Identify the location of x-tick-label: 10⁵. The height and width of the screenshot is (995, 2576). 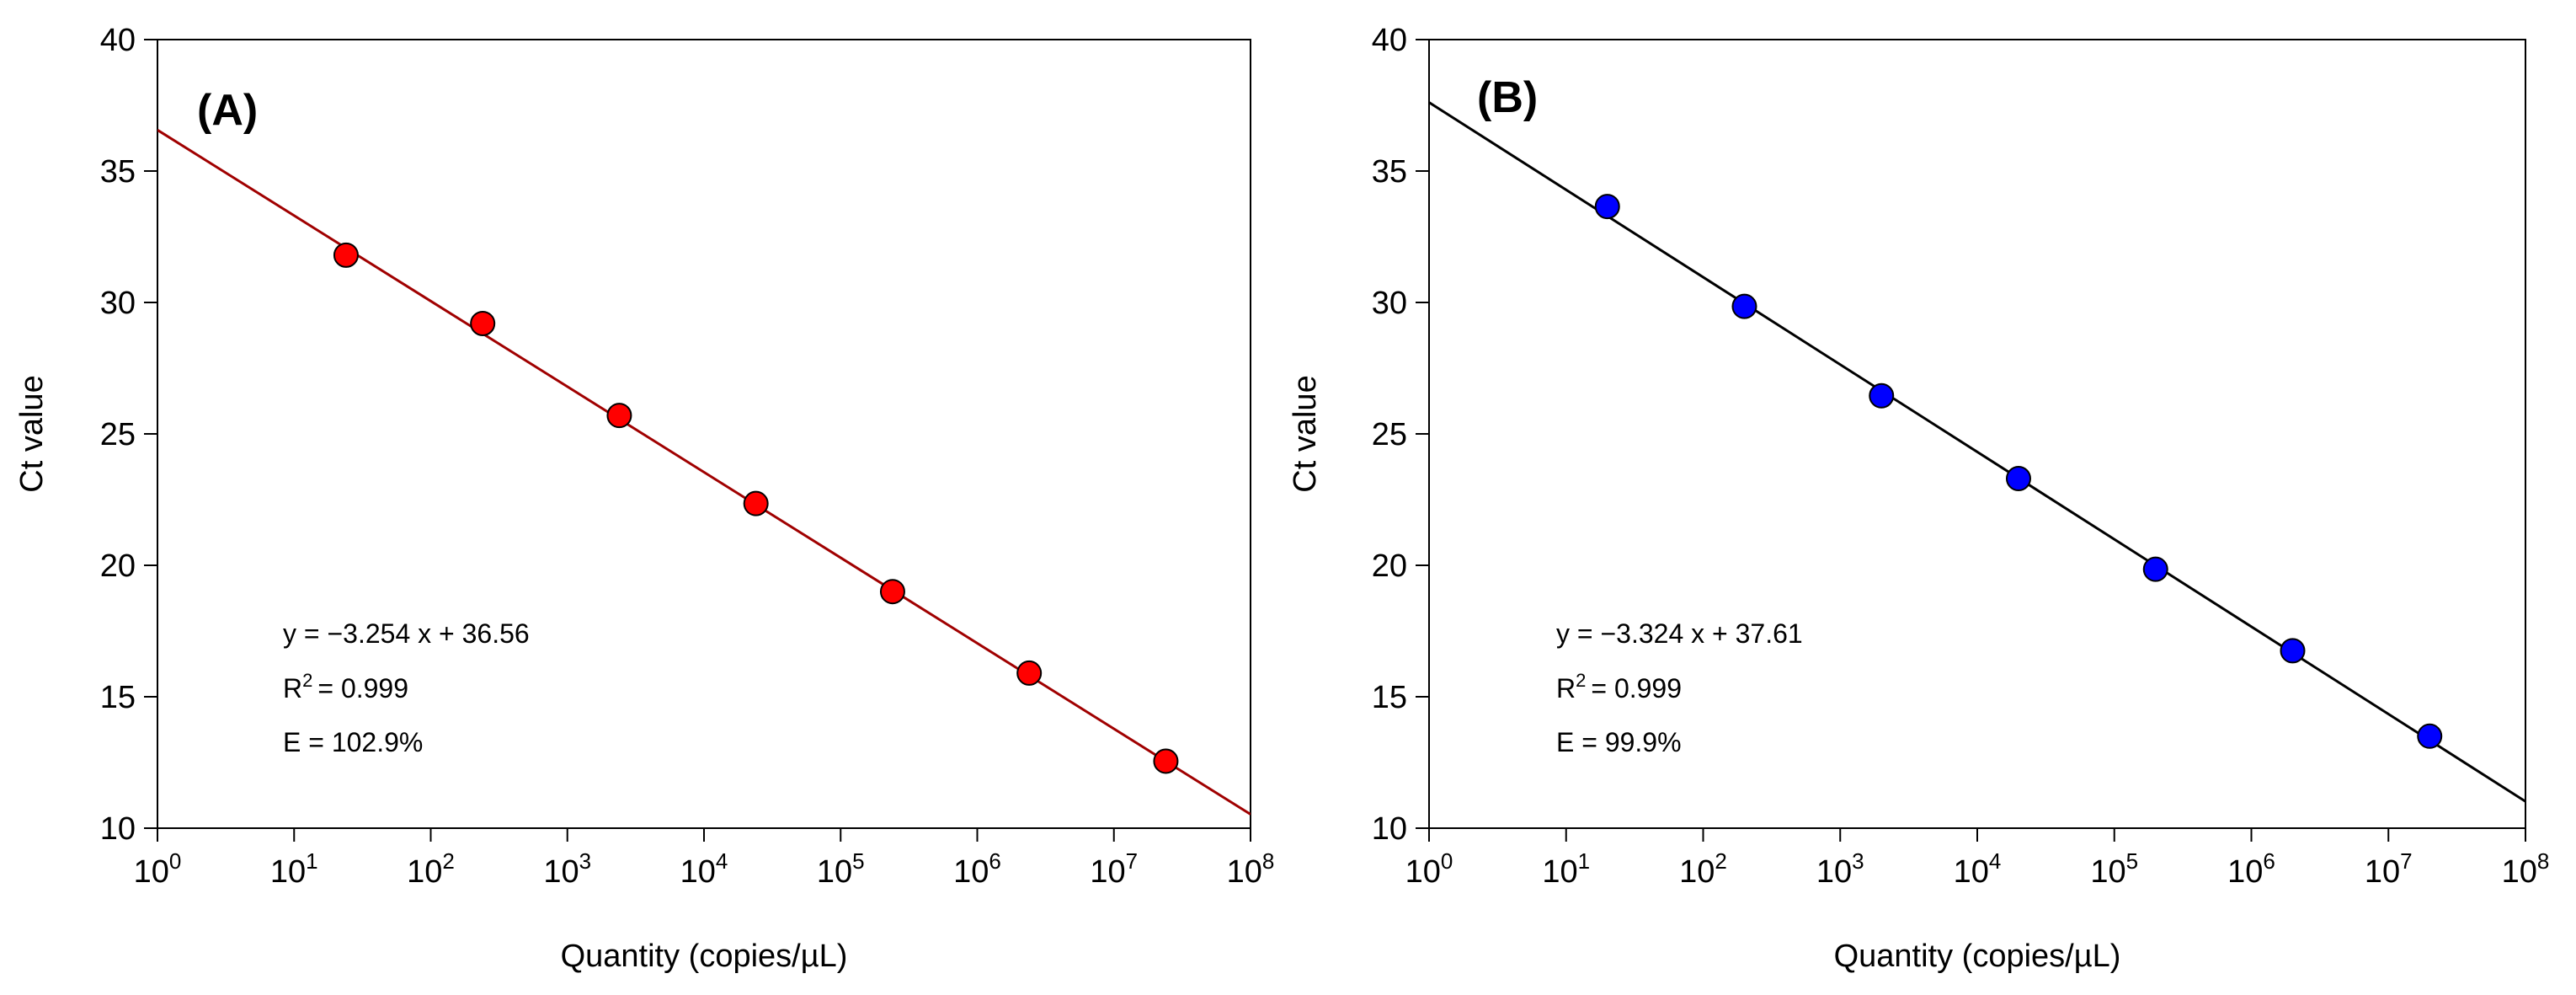
(2114, 869).